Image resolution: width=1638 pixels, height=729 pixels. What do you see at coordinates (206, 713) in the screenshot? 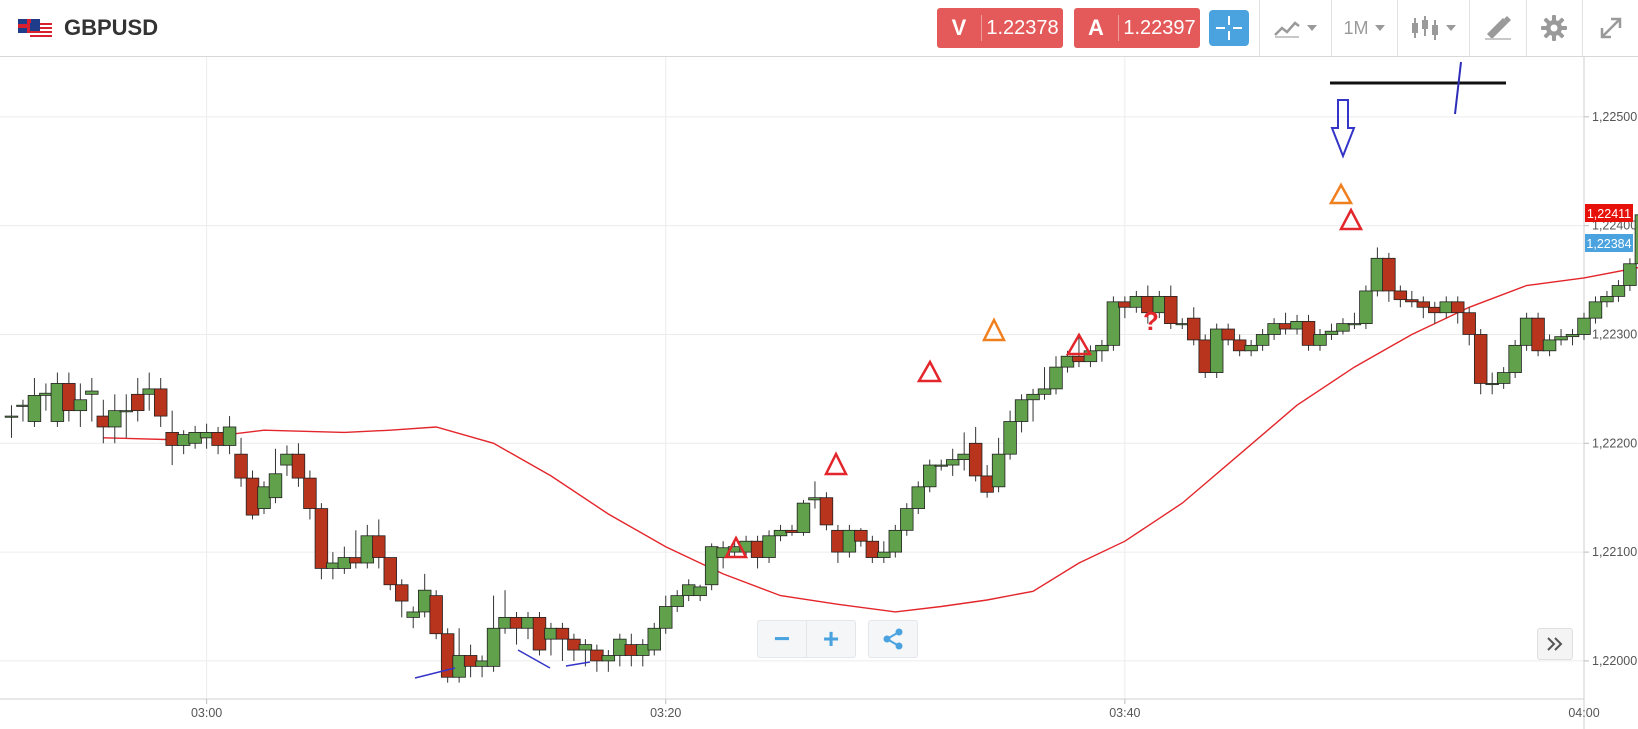
I see `x-tick-label: 03:00` at bounding box center [206, 713].